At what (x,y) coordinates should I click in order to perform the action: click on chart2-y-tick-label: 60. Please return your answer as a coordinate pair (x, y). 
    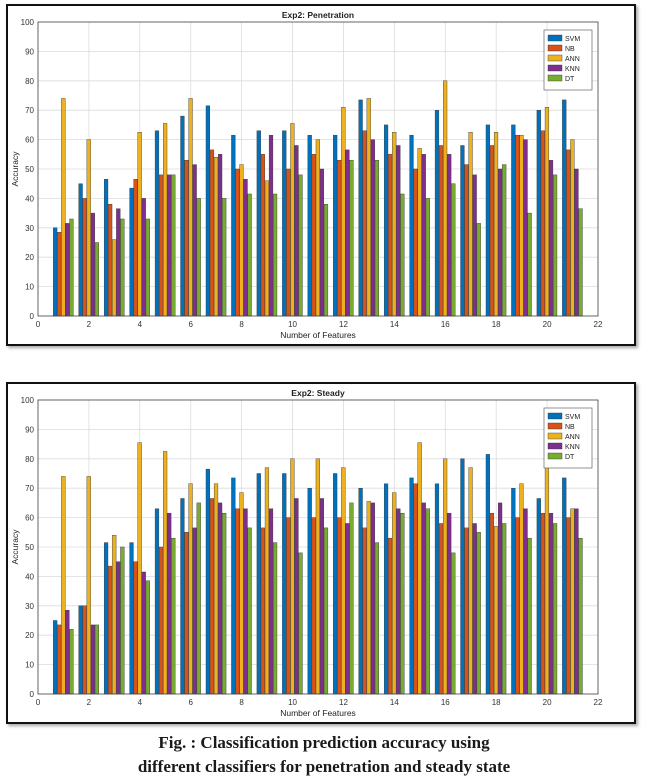
    Looking at the image, I should click on (29, 518).